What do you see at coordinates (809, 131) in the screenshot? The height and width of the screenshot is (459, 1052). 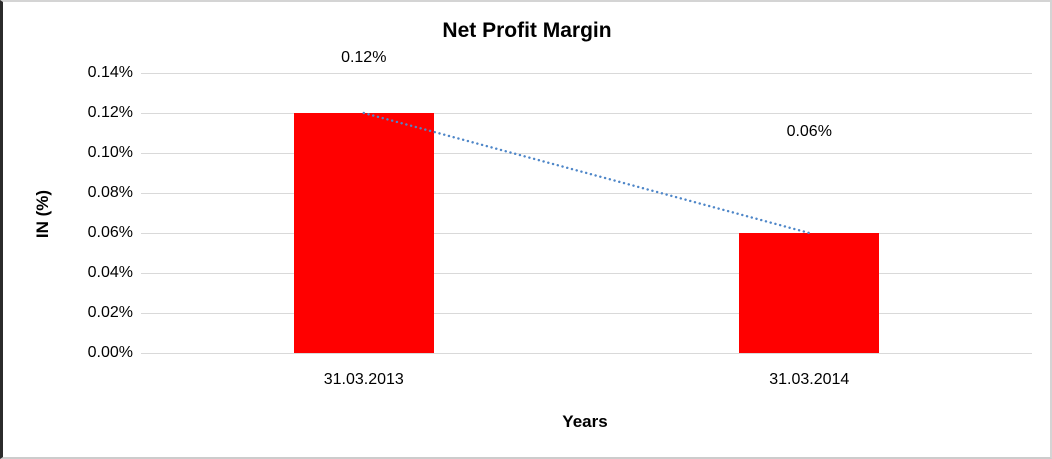 I see `data-label: 0.06%` at bounding box center [809, 131].